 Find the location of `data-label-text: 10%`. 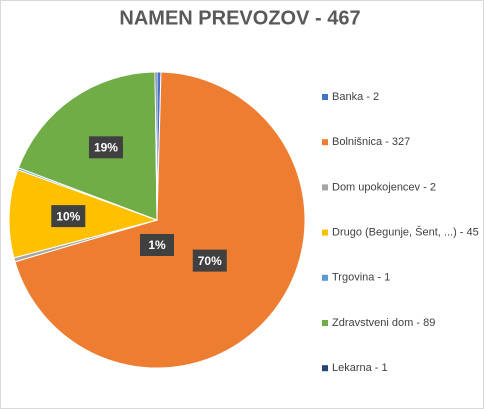

data-label-text: 10% is located at coordinates (68, 216).